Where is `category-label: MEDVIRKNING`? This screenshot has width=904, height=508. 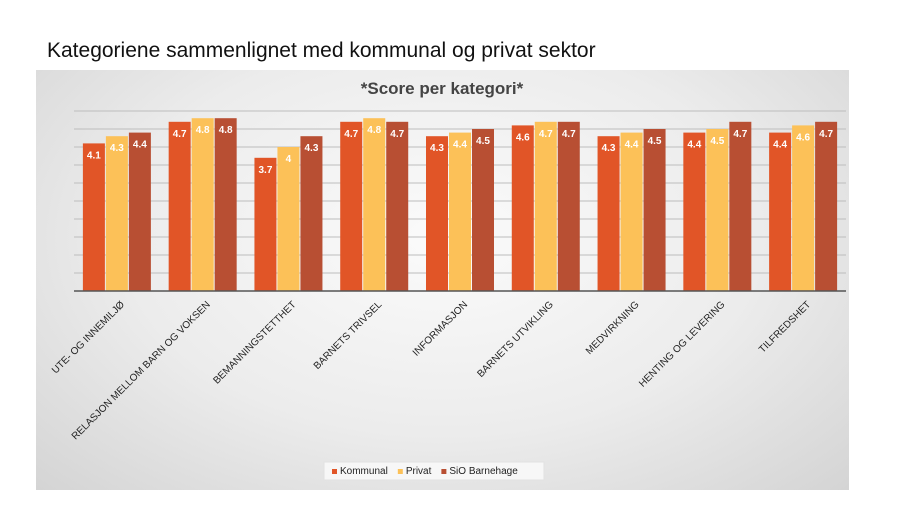
category-label: MEDVIRKNING is located at coordinates (613, 328).